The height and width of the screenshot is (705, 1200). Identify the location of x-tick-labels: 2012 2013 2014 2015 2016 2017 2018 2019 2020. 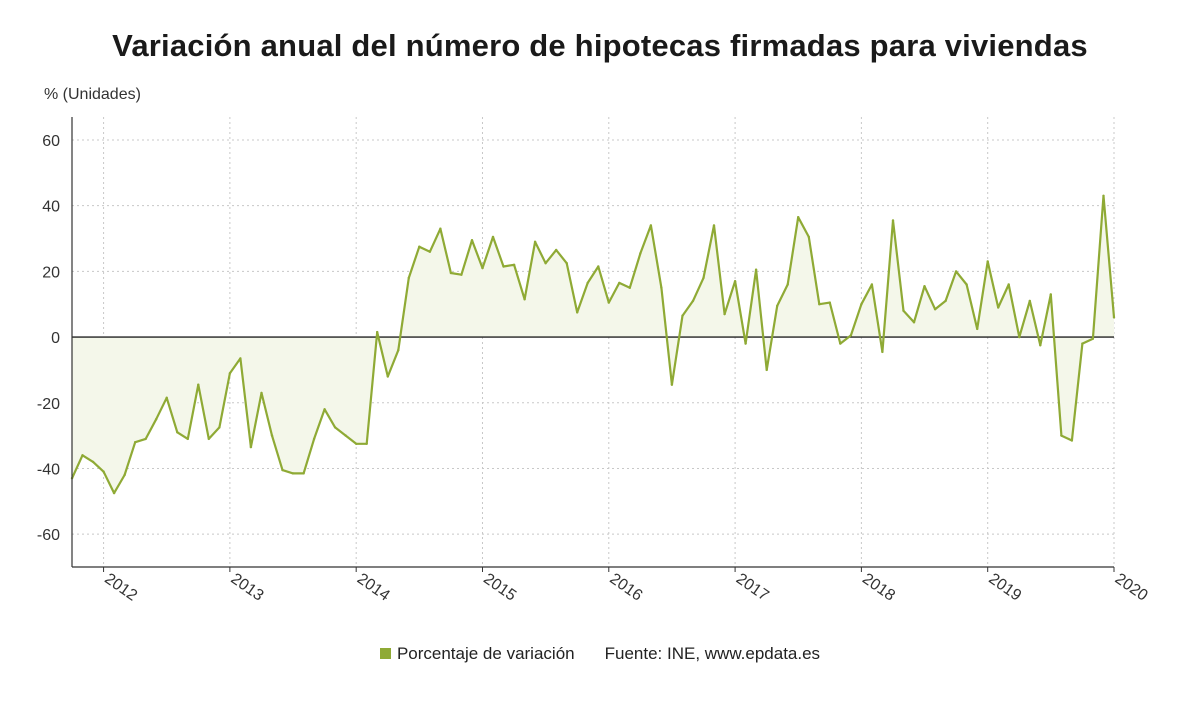
(625, 587).